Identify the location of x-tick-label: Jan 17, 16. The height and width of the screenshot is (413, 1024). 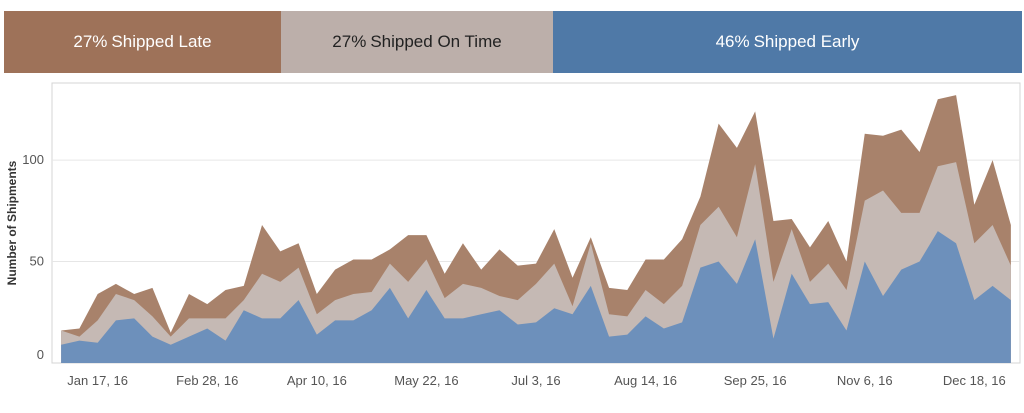
(97, 380).